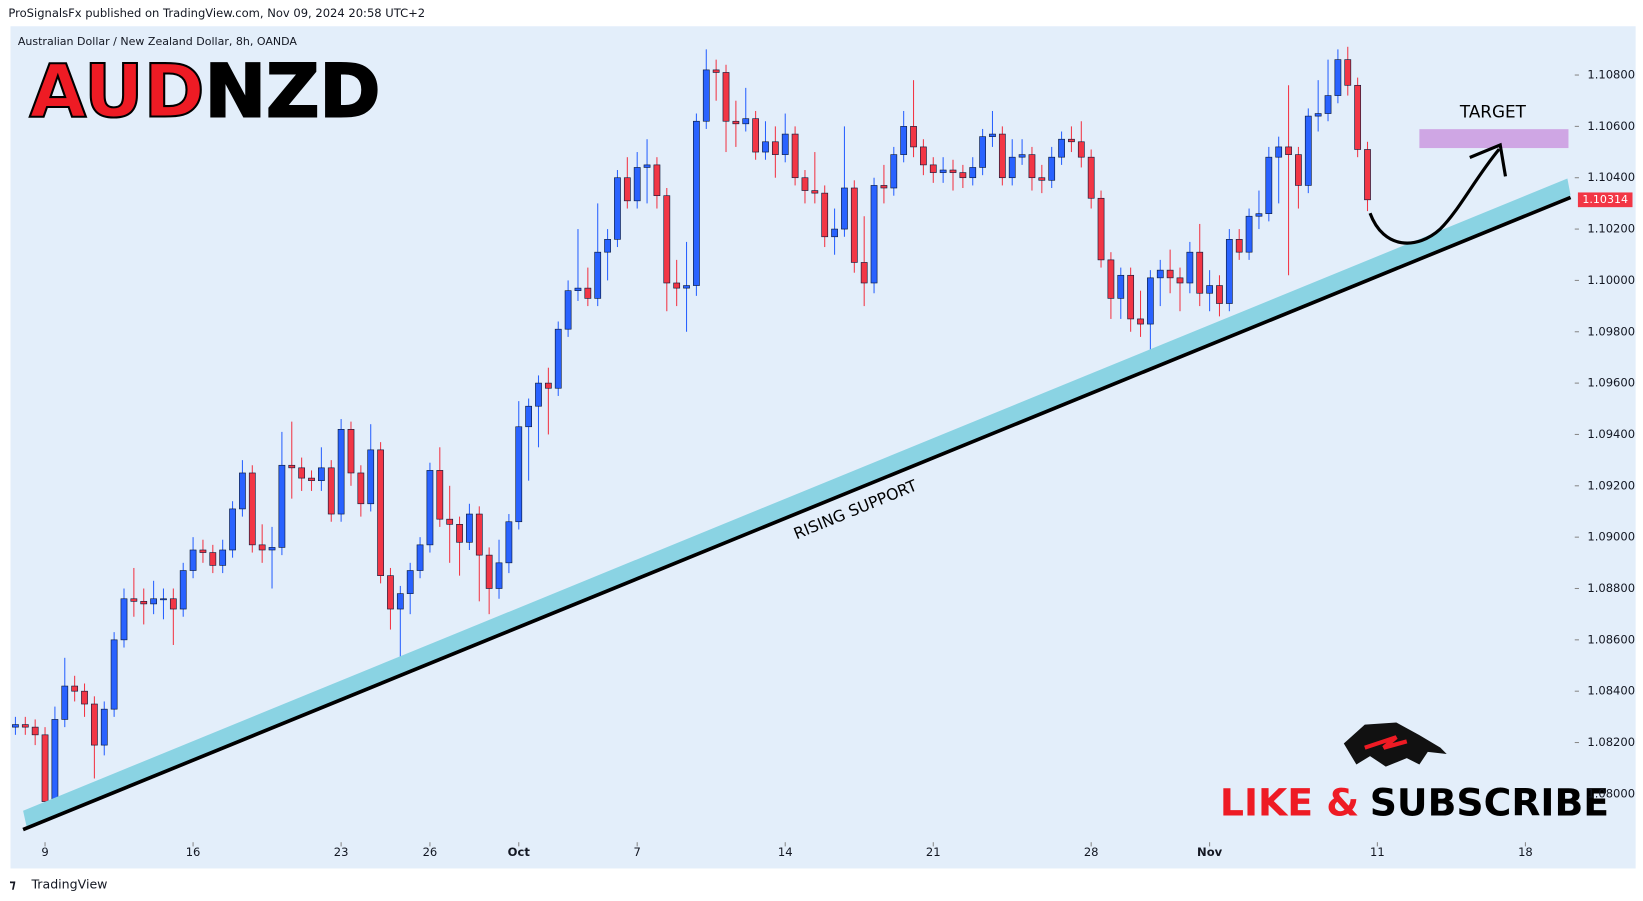 The height and width of the screenshot is (901, 1643). What do you see at coordinates (1493, 111) in the screenshot?
I see `target-label: TARGET` at bounding box center [1493, 111].